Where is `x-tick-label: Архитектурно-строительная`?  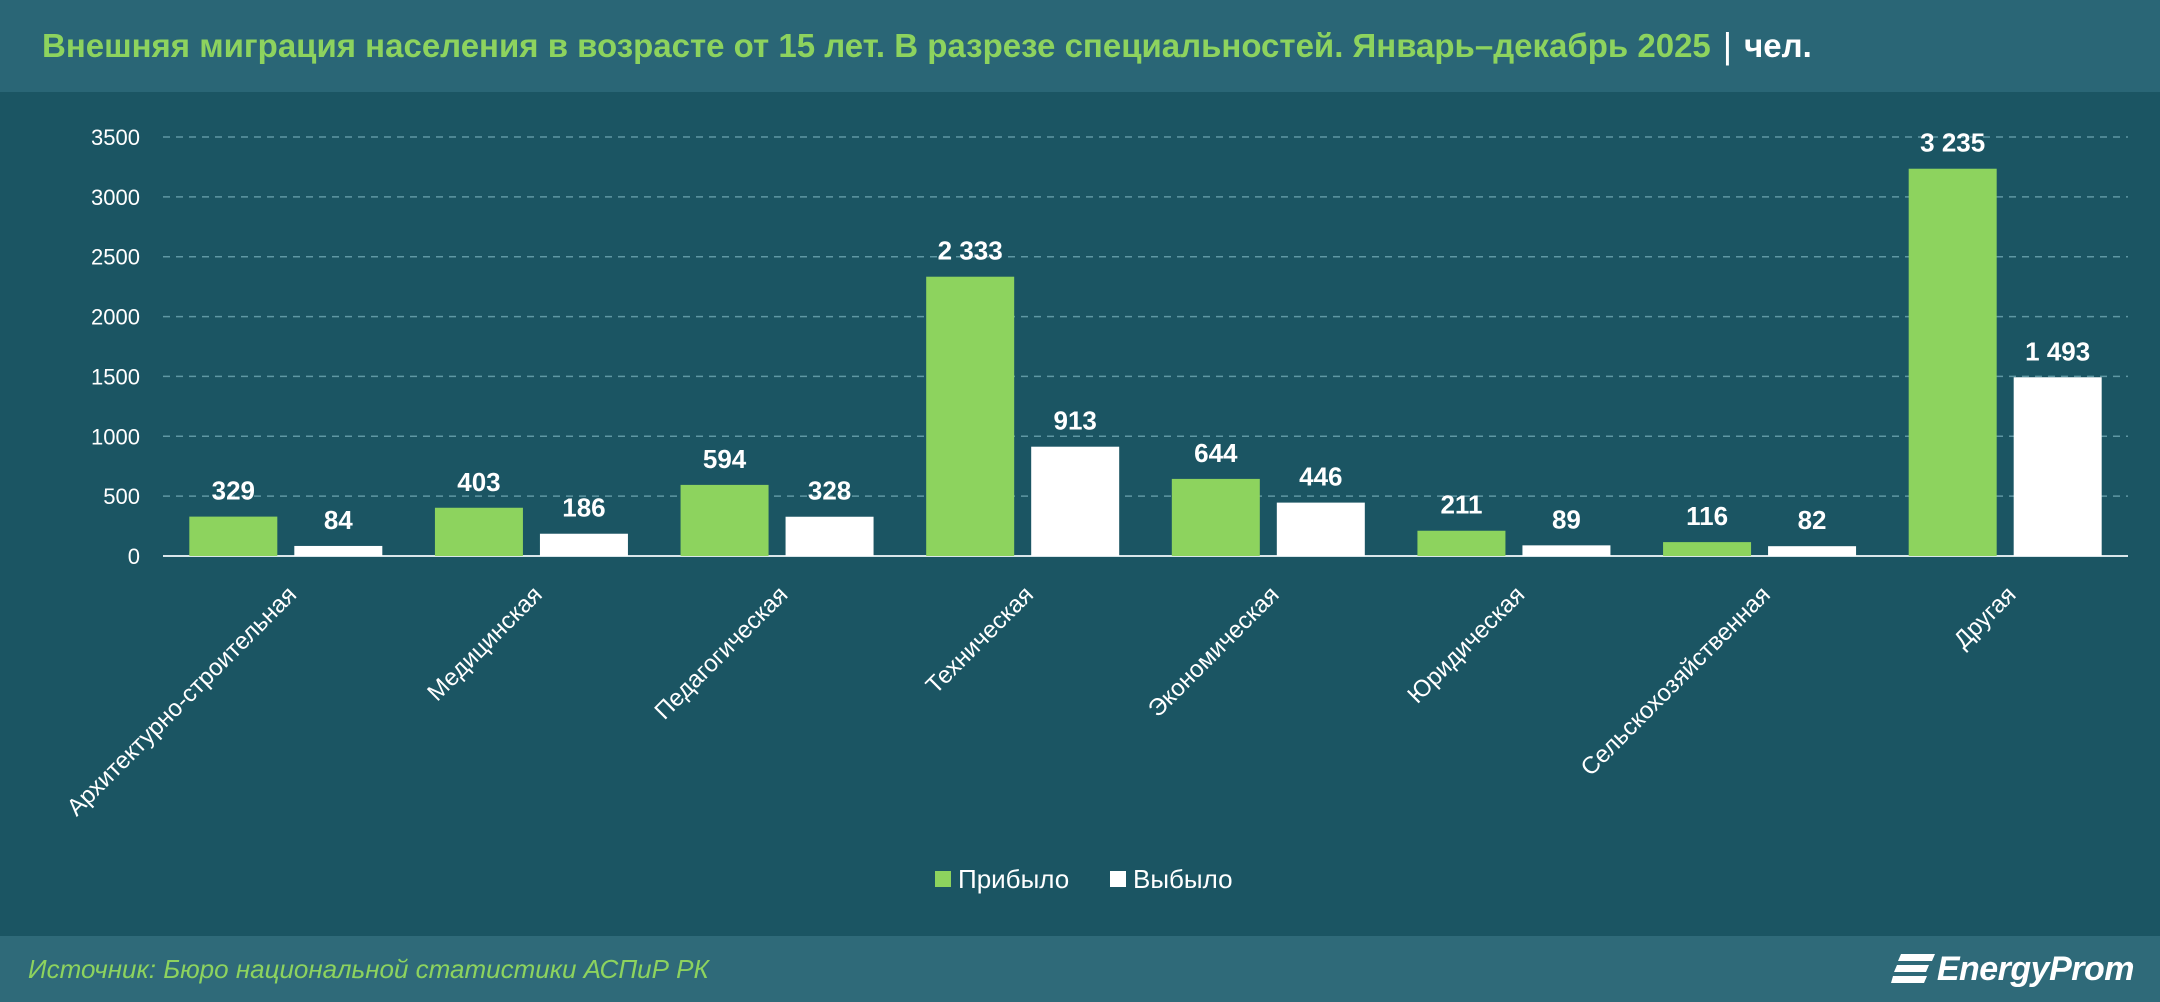
x-tick-label: Архитектурно-строительная is located at coordinates (182, 701).